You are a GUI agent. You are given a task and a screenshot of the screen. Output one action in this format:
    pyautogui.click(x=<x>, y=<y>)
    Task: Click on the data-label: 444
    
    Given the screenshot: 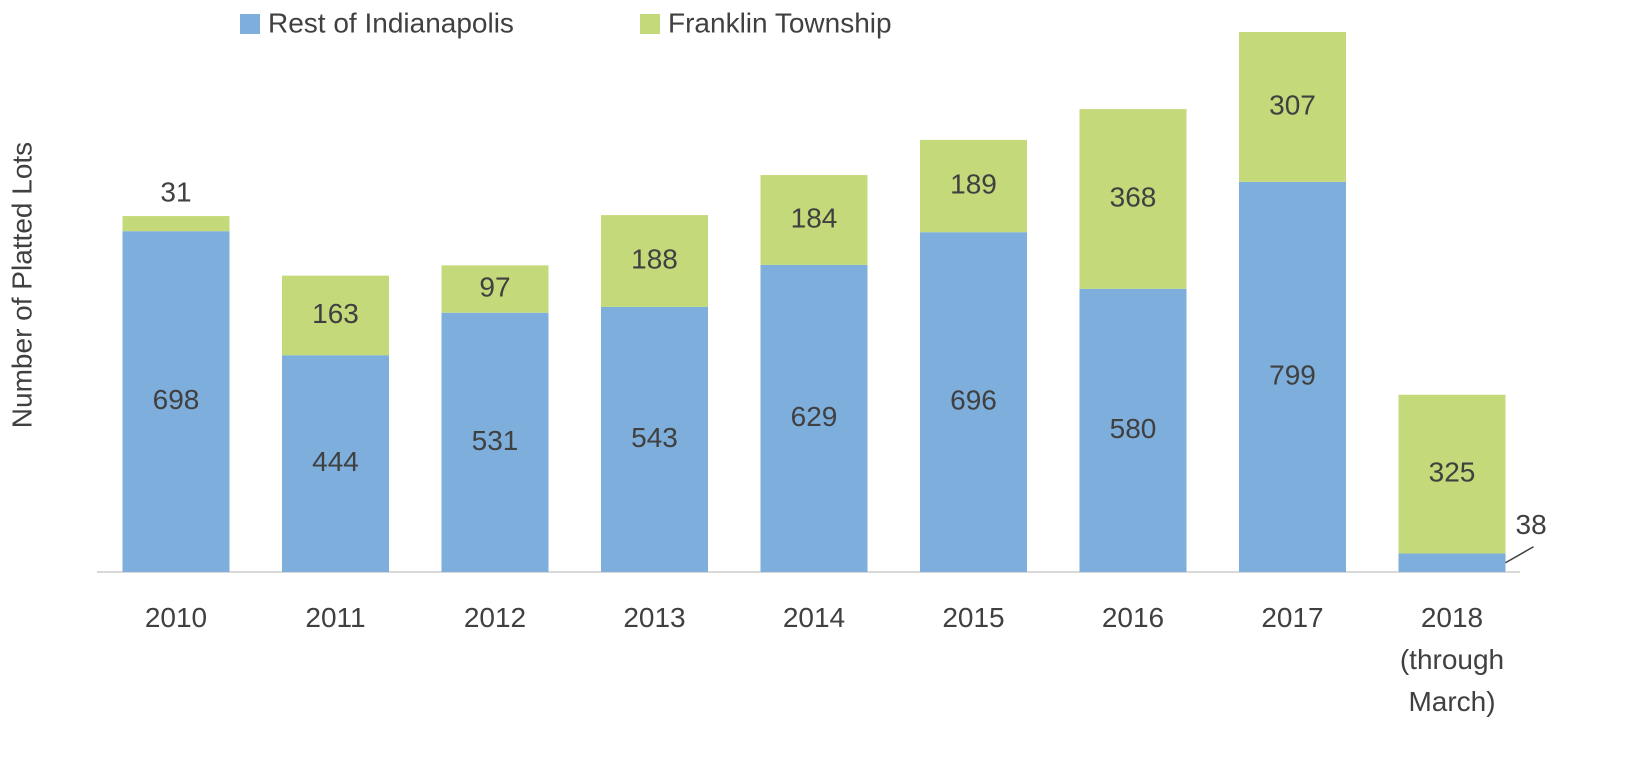 What is the action you would take?
    pyautogui.click(x=335, y=461)
    